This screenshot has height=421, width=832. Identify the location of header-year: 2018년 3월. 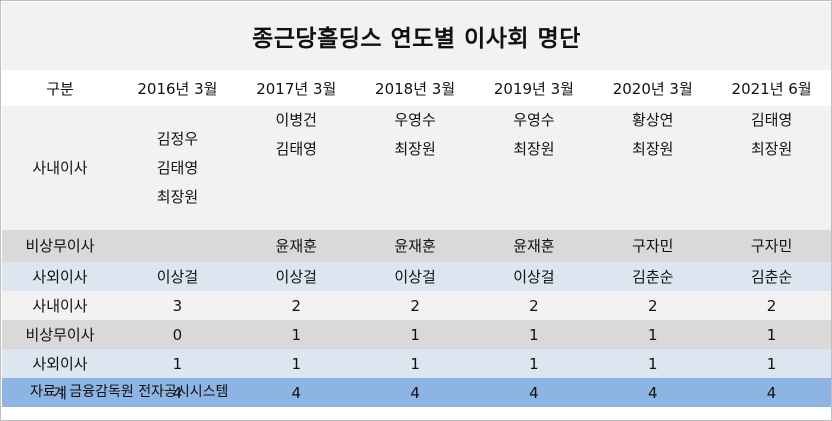
(415, 89).